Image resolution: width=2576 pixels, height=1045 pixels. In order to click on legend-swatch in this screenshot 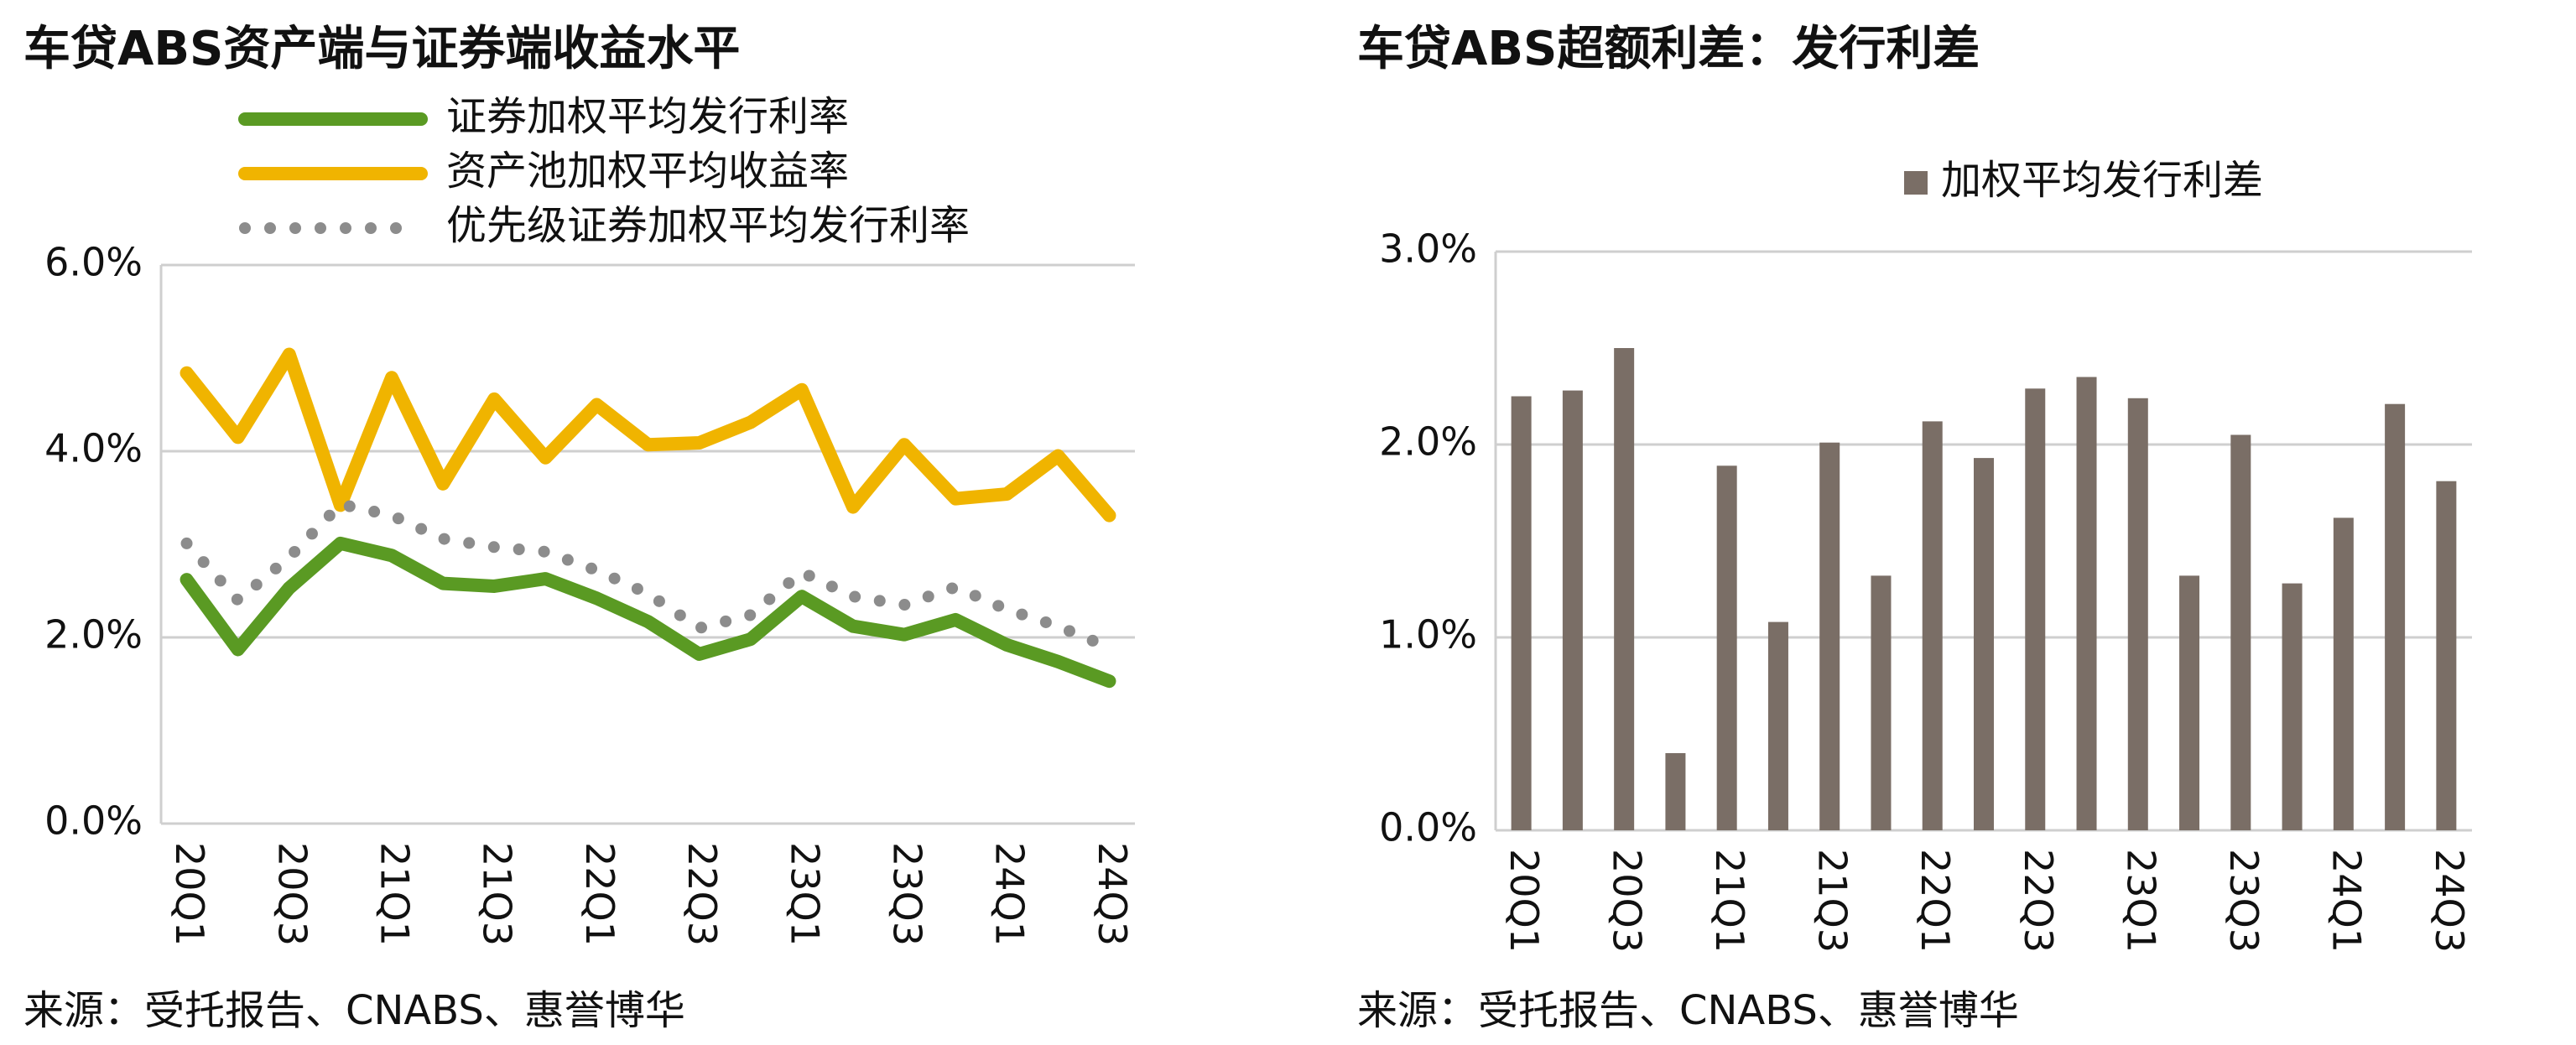, I will do `click(1916, 183)`.